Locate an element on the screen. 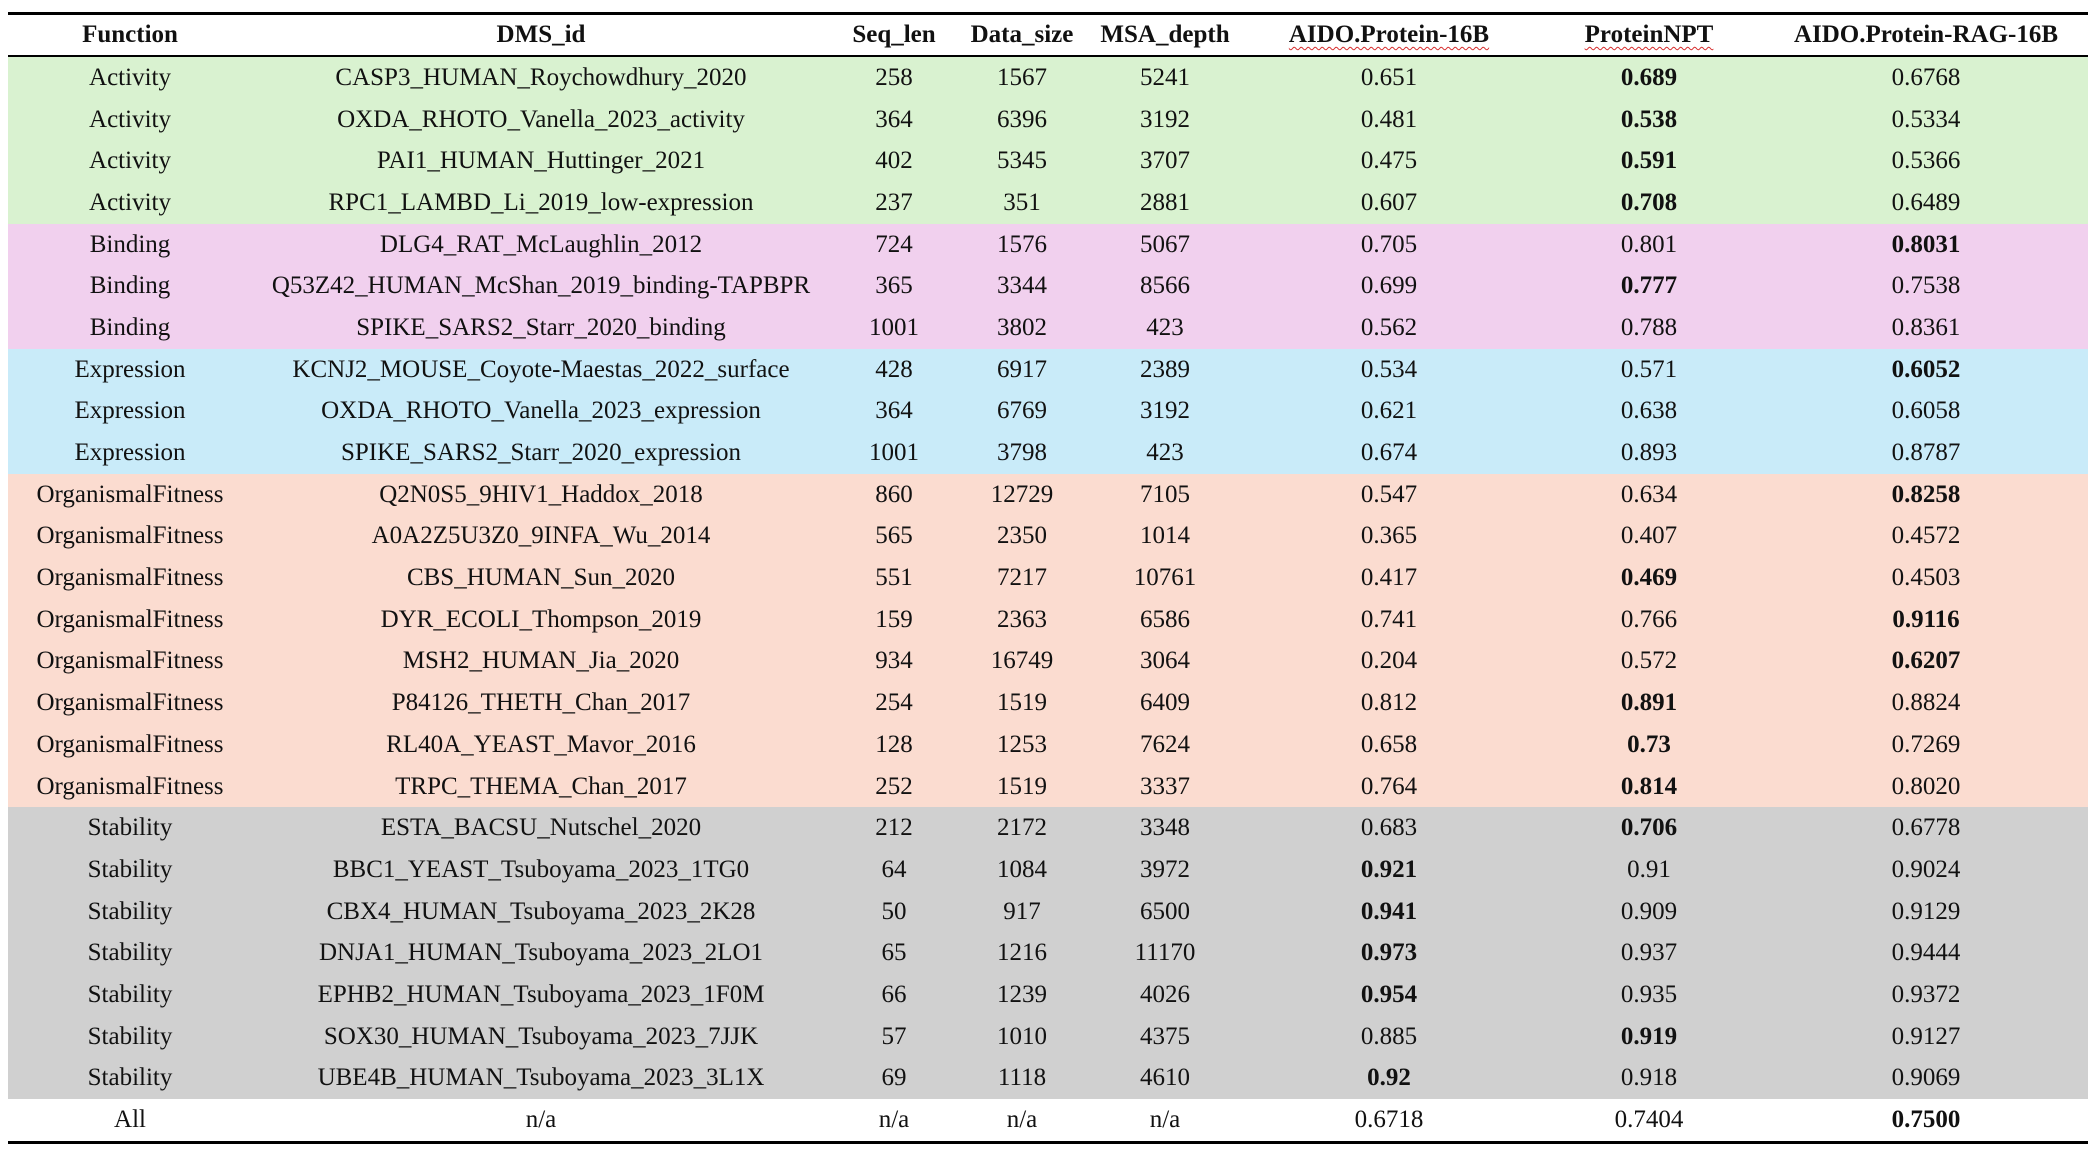 This screenshot has height=1154, width=2096. cell-aido-protein-16b: 0.651 is located at coordinates (1389, 77).